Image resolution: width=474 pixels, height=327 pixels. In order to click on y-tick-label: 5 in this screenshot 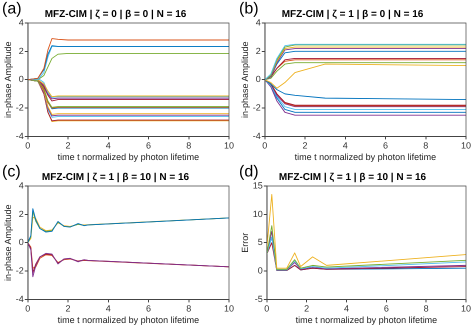, I will do `click(260, 242)`.